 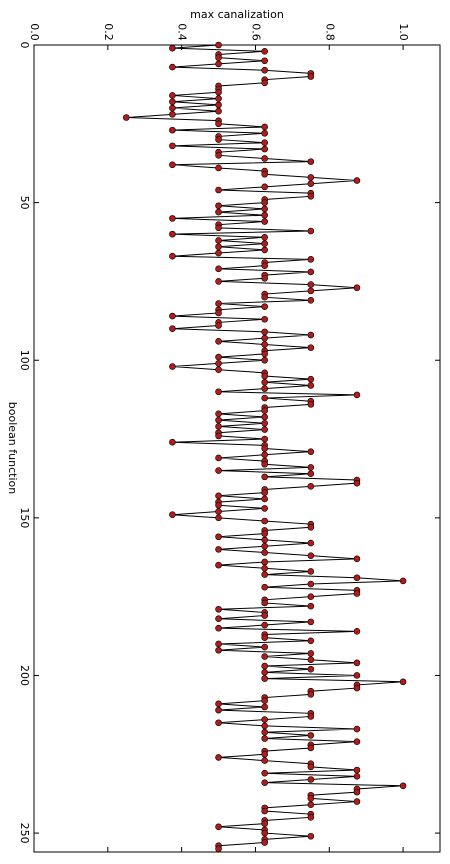 What do you see at coordinates (24, 833) in the screenshot?
I see `index-tick-label: 250` at bounding box center [24, 833].